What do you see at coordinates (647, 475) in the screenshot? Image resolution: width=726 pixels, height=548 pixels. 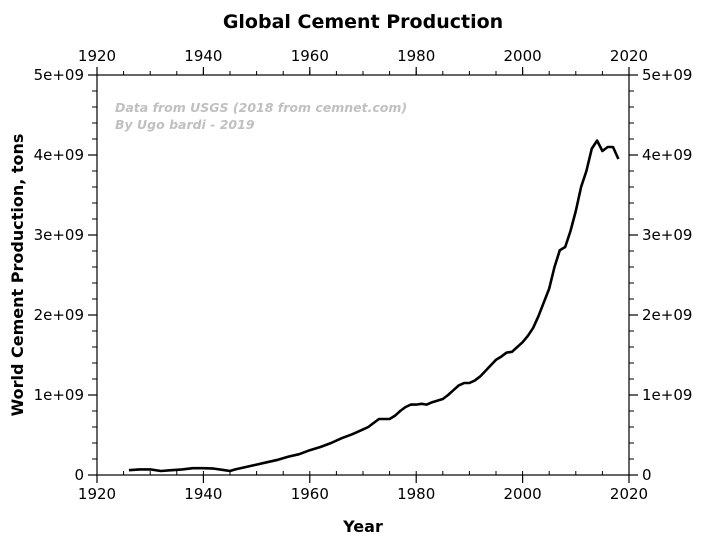 I see `y-tick-label-right: 0` at bounding box center [647, 475].